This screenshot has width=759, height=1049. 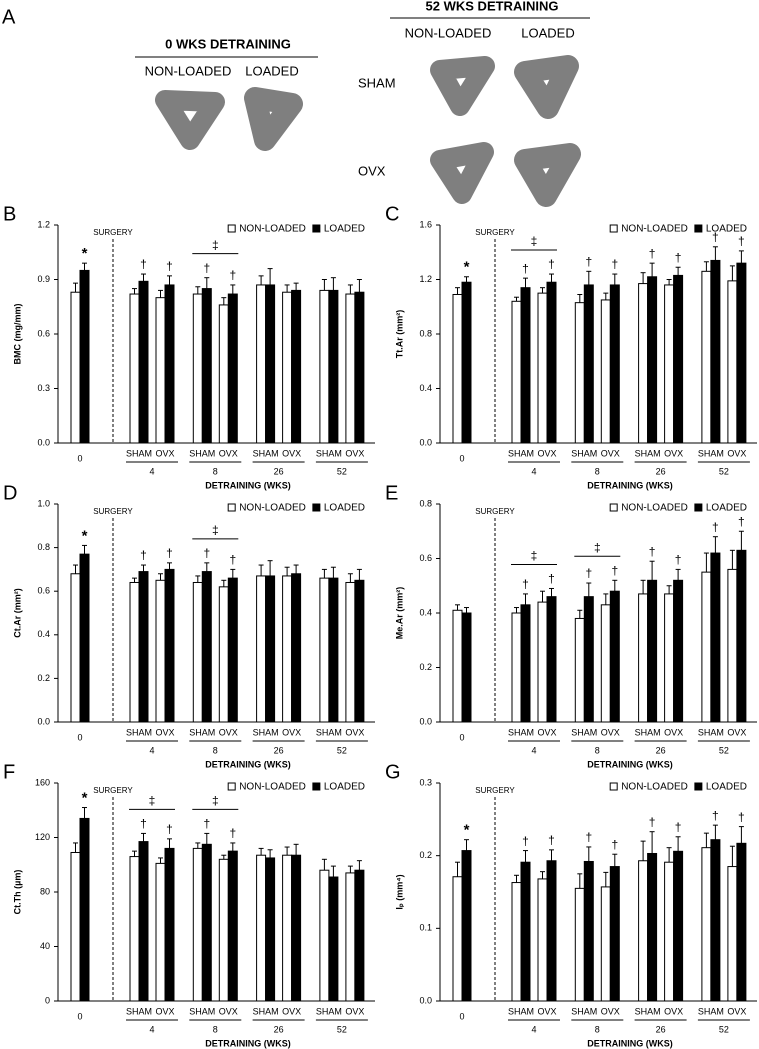 What do you see at coordinates (231, 786) in the screenshot?
I see `legend-swatch` at bounding box center [231, 786].